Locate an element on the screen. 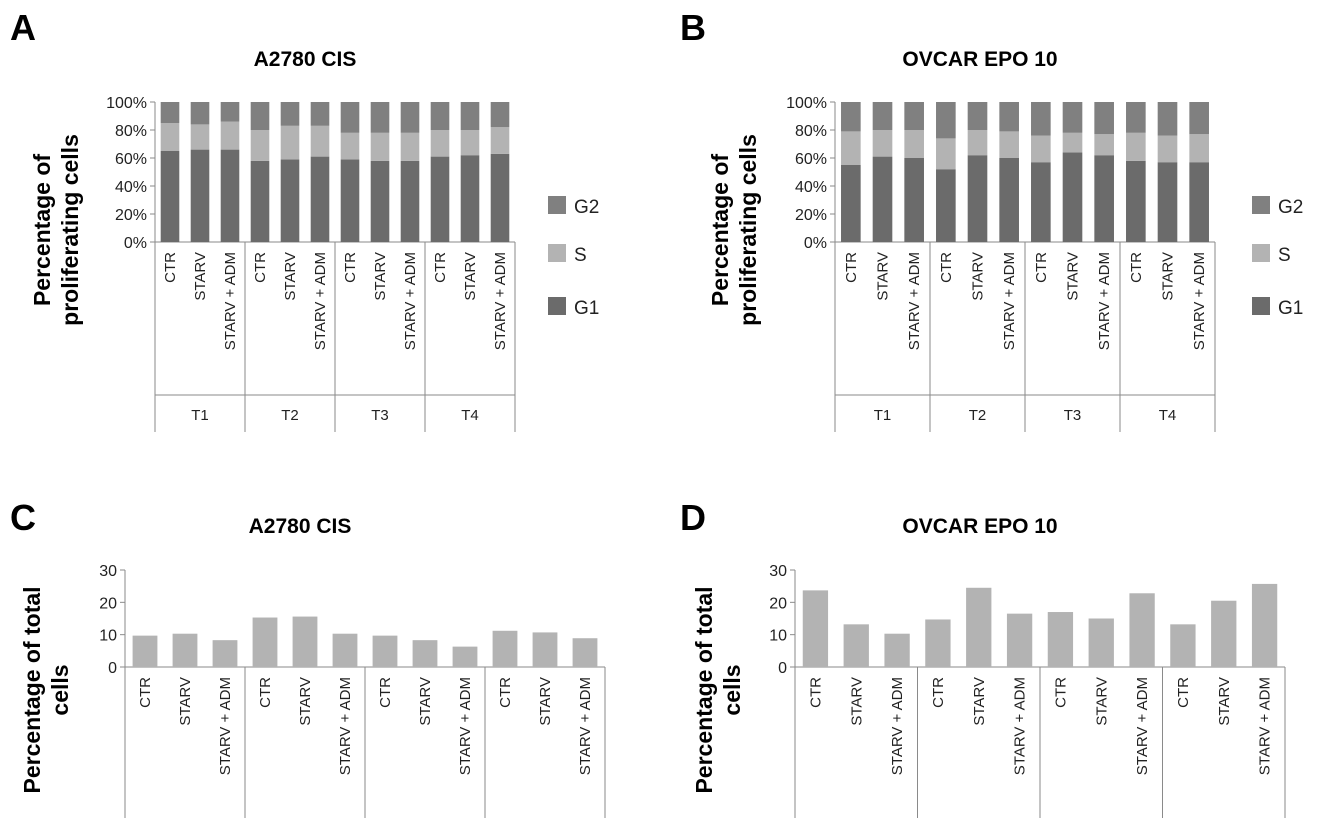 This screenshot has width=1320, height=820. y-axis-title-line-1: Percentage of is located at coordinates (720, 230).